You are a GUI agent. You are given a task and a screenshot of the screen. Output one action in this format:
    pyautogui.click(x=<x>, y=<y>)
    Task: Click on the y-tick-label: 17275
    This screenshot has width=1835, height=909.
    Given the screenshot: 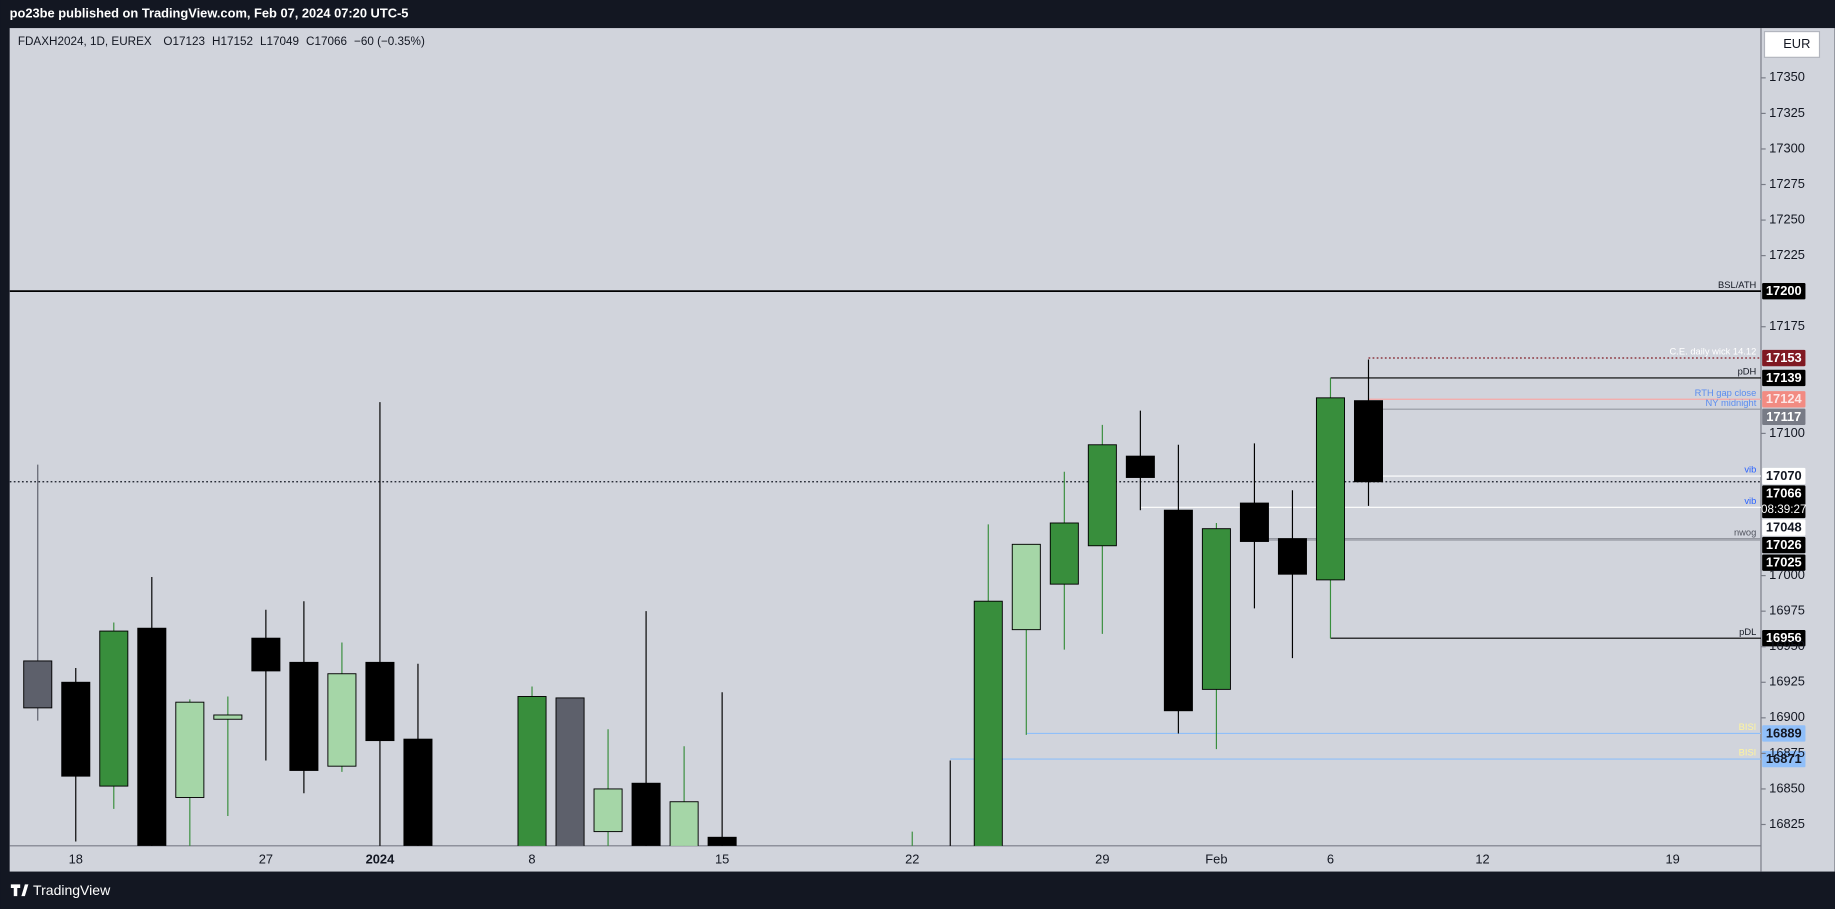 What is the action you would take?
    pyautogui.click(x=1787, y=183)
    